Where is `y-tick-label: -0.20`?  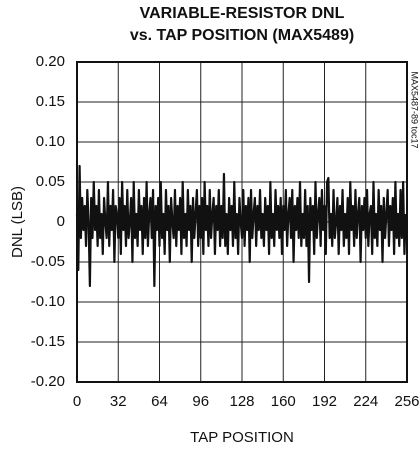
y-tick-label: -0.20 is located at coordinates (48, 381).